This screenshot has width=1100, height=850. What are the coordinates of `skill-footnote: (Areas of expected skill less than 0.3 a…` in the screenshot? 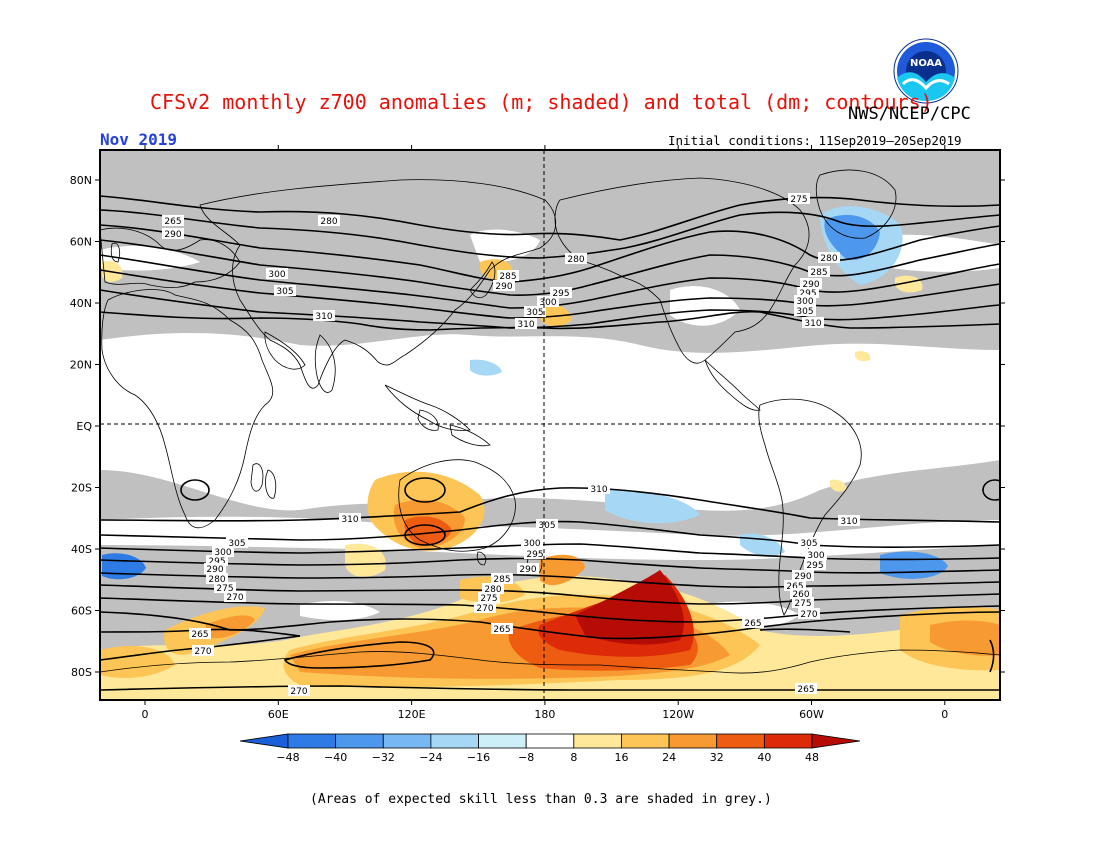 It's located at (541, 799).